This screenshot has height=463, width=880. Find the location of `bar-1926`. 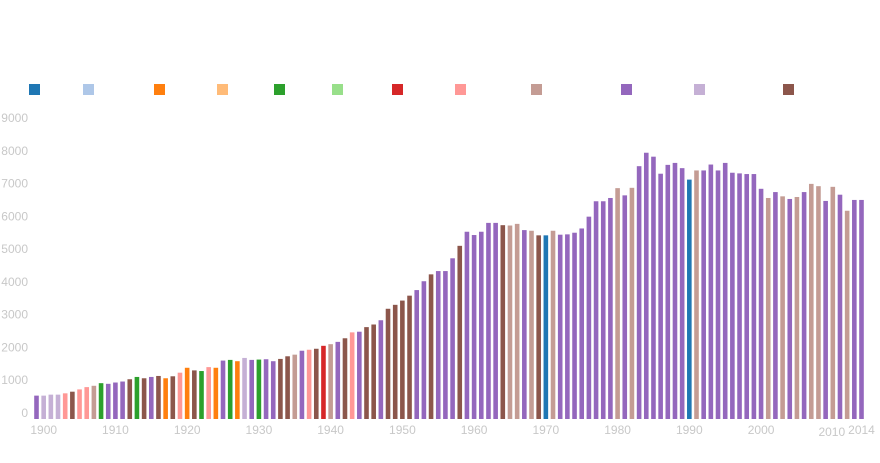

bar-1926 is located at coordinates (230, 389).